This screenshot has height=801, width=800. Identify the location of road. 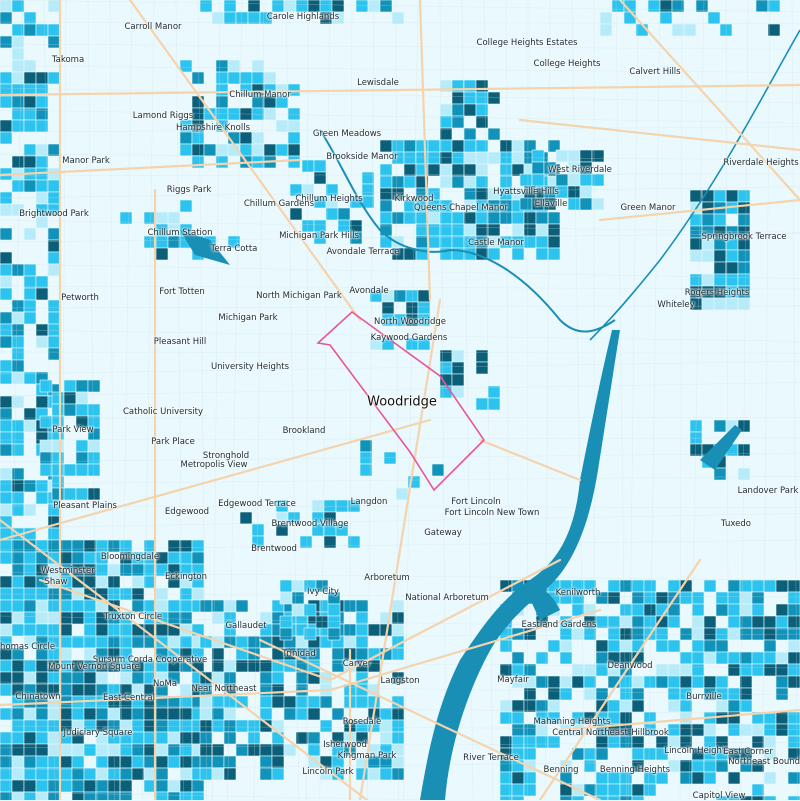
(400, 90).